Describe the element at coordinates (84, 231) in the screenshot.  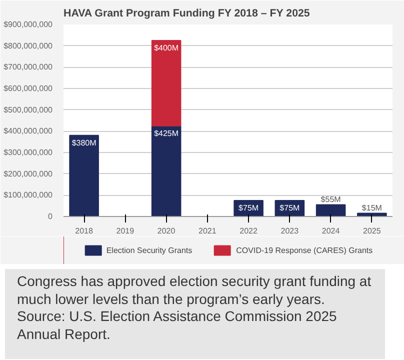
I see `x-tick-label: 2018` at that location.